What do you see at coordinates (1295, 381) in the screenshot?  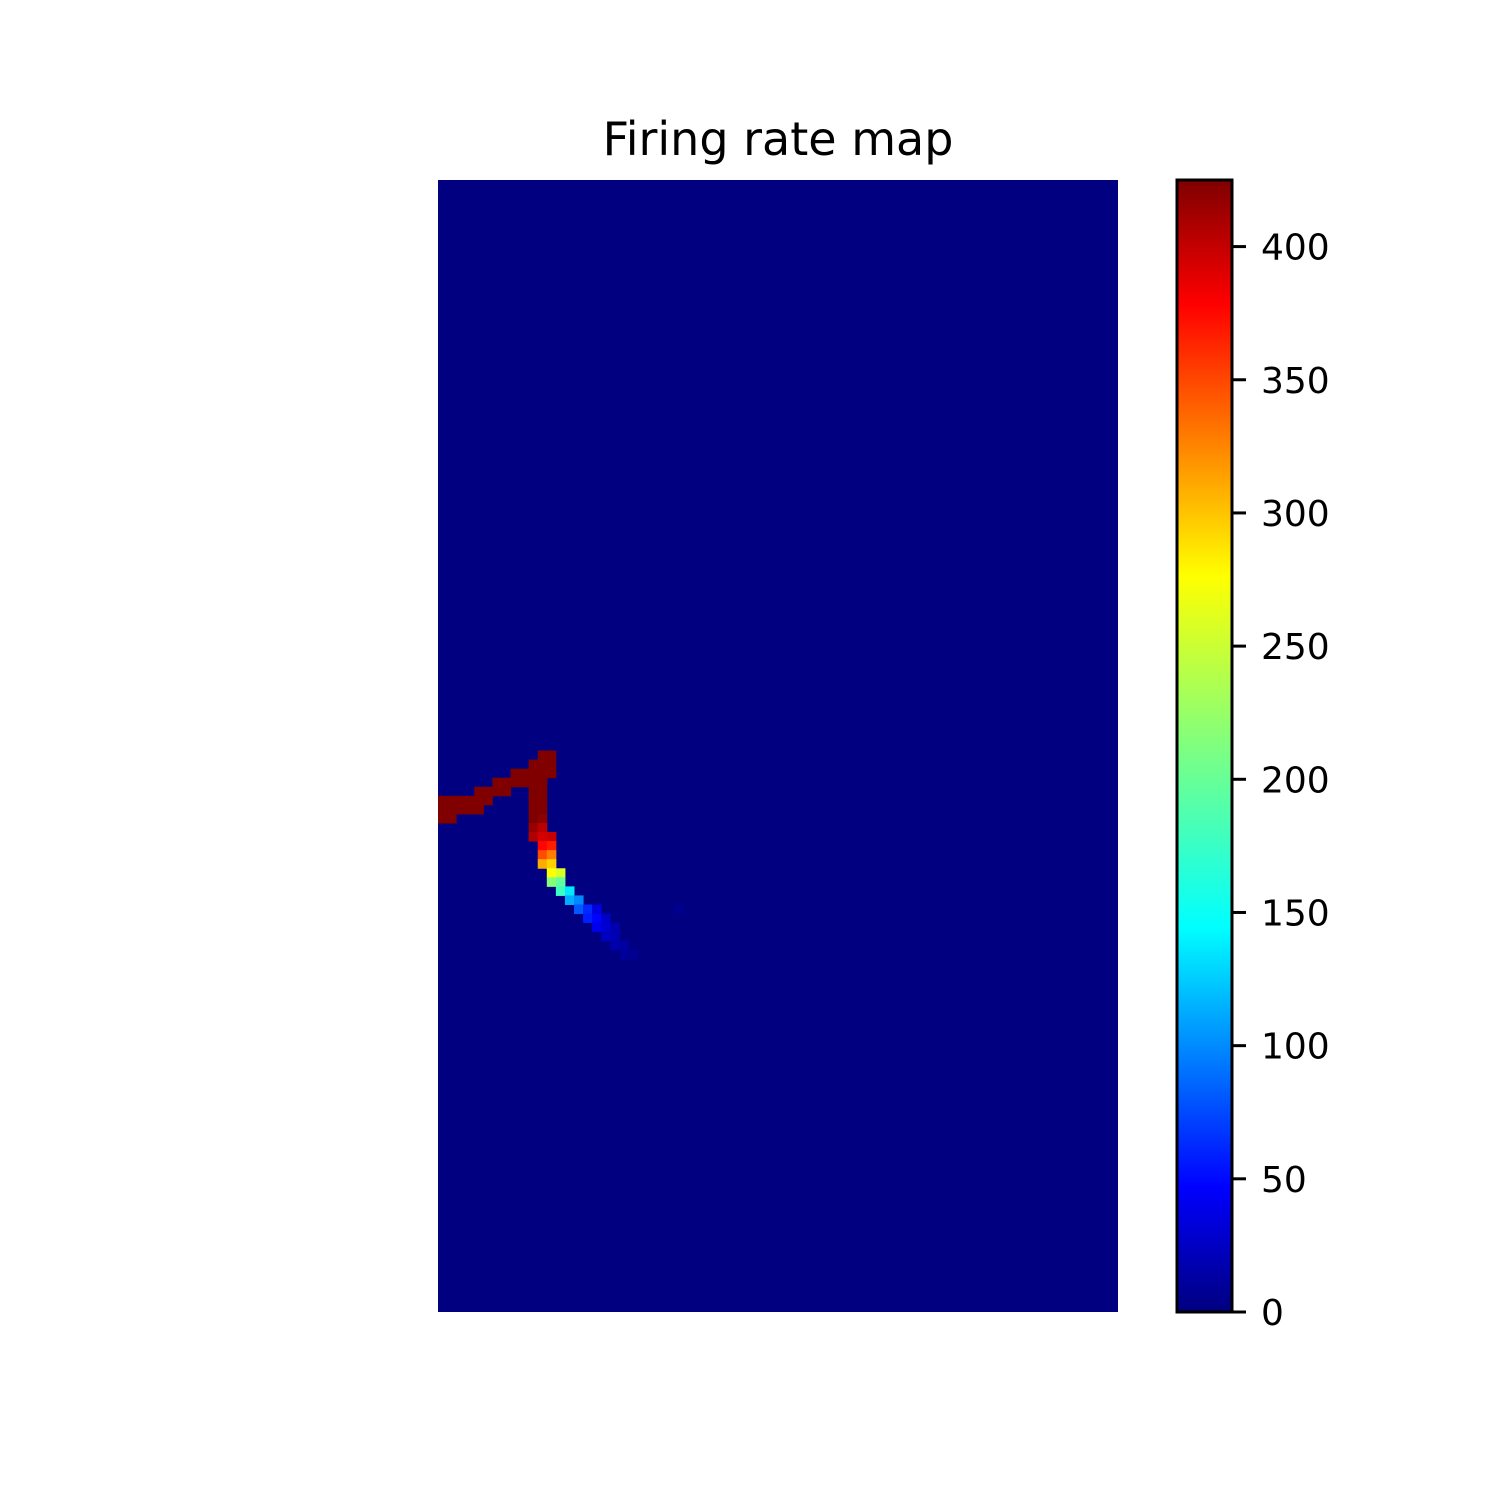 I see `colorbar-tick-label-350: 350` at bounding box center [1295, 381].